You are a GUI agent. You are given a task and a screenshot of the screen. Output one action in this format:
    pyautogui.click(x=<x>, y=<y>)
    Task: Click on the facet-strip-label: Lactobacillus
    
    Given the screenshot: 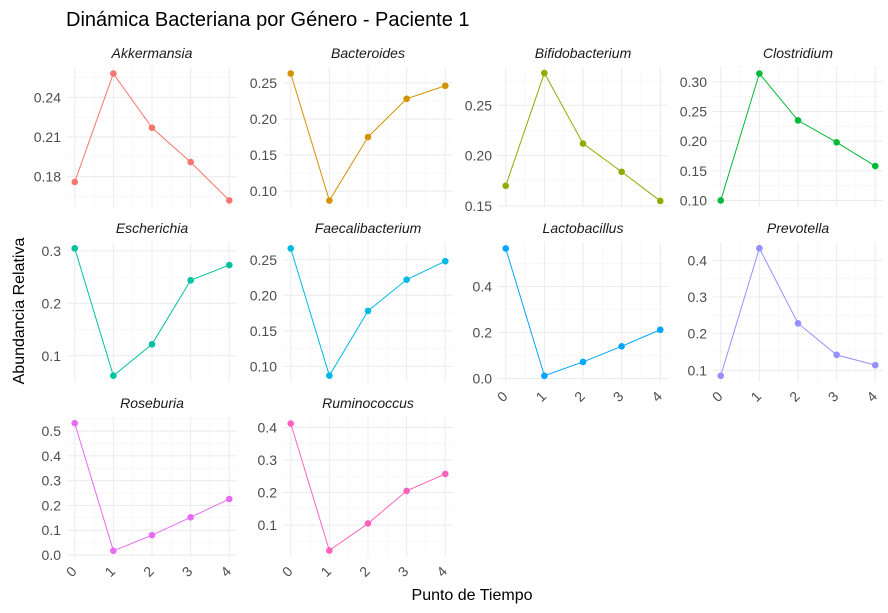 What is the action you would take?
    pyautogui.click(x=583, y=228)
    